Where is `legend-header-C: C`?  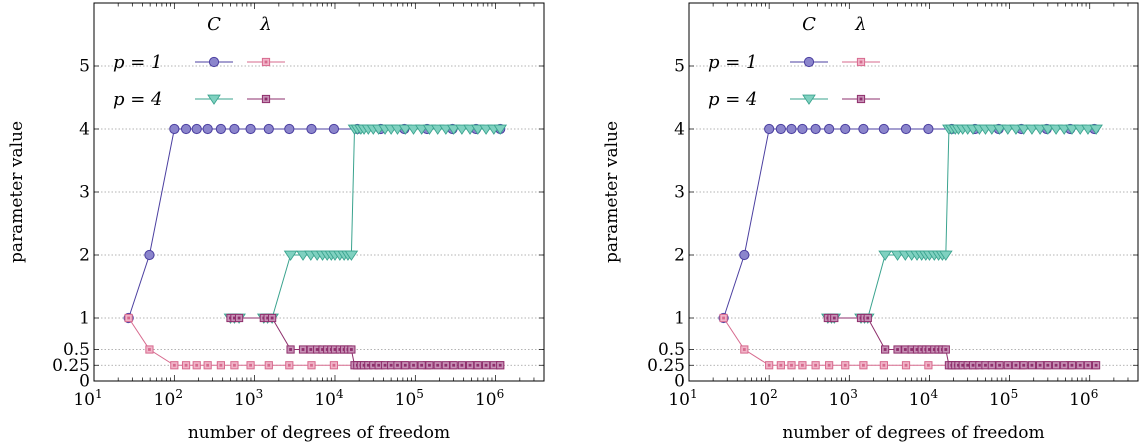
legend-header-C: C is located at coordinates (809, 24).